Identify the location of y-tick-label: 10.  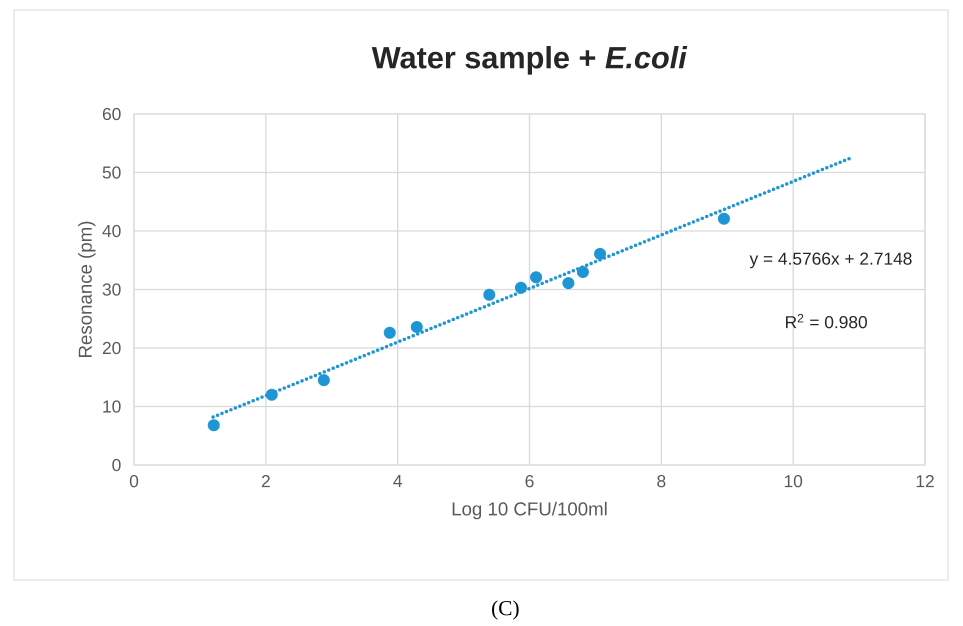
(112, 406).